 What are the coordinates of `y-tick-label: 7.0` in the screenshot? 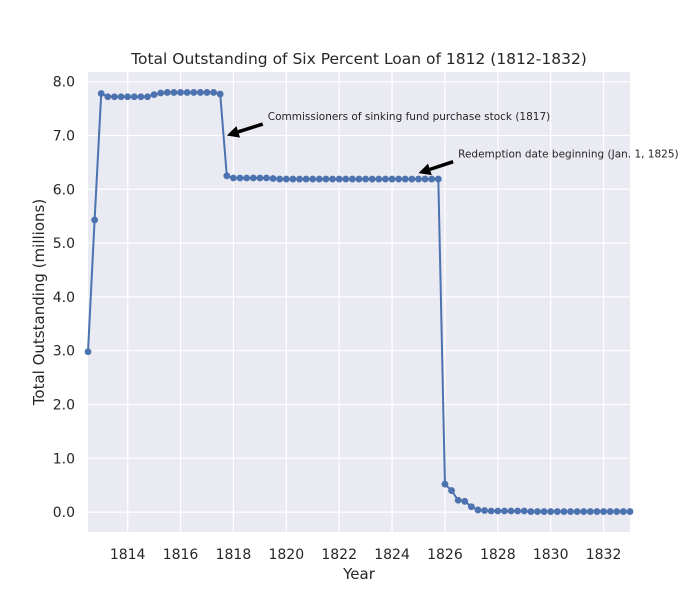 It's located at (64, 136).